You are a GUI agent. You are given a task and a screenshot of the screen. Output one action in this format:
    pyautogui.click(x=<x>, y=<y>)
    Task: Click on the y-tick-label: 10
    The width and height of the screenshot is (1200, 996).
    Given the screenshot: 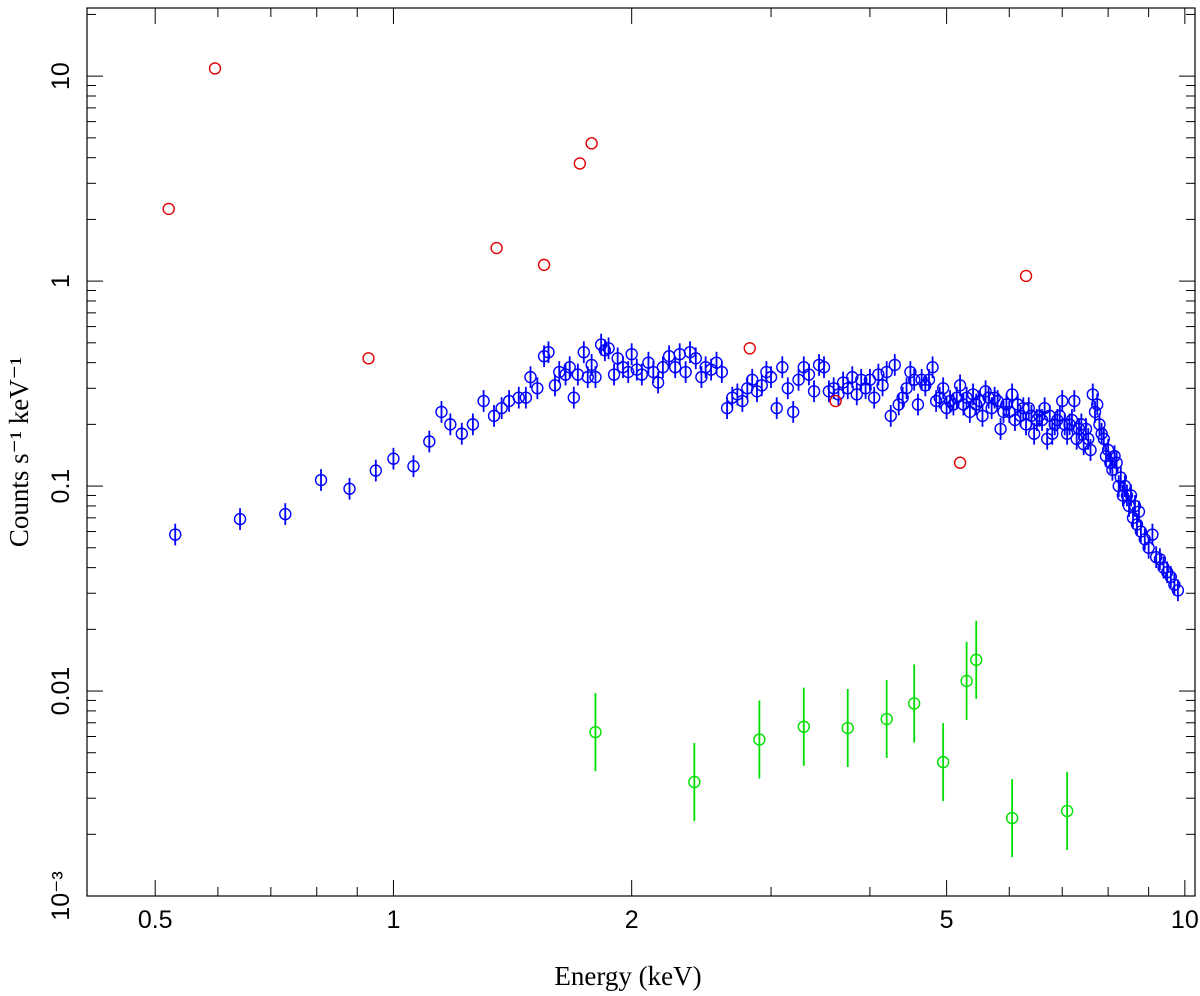 What is the action you would take?
    pyautogui.click(x=61, y=76)
    